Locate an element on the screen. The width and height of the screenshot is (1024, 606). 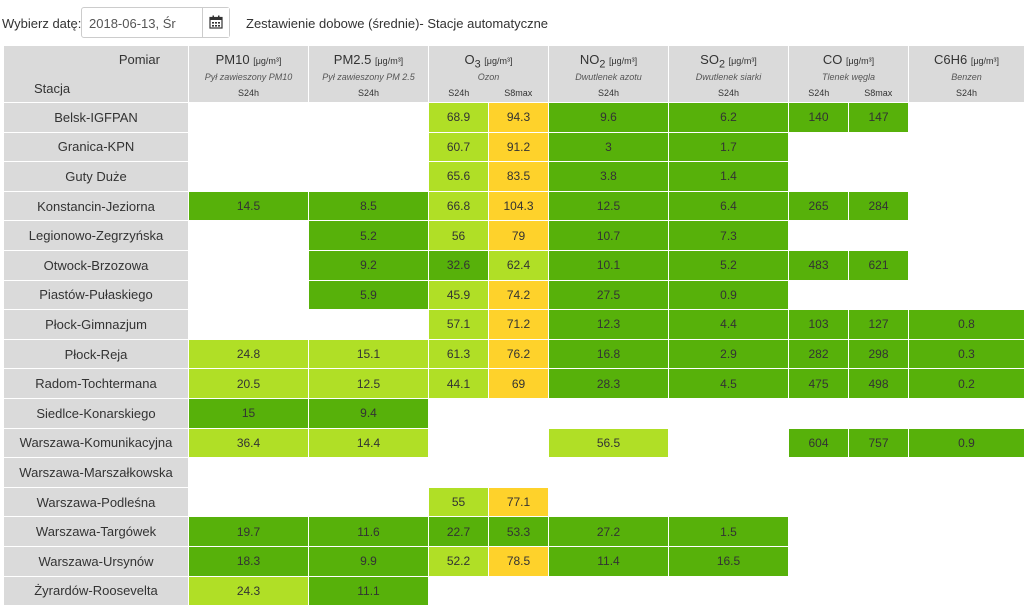
pollutant-subscript: 3 is located at coordinates (478, 65).